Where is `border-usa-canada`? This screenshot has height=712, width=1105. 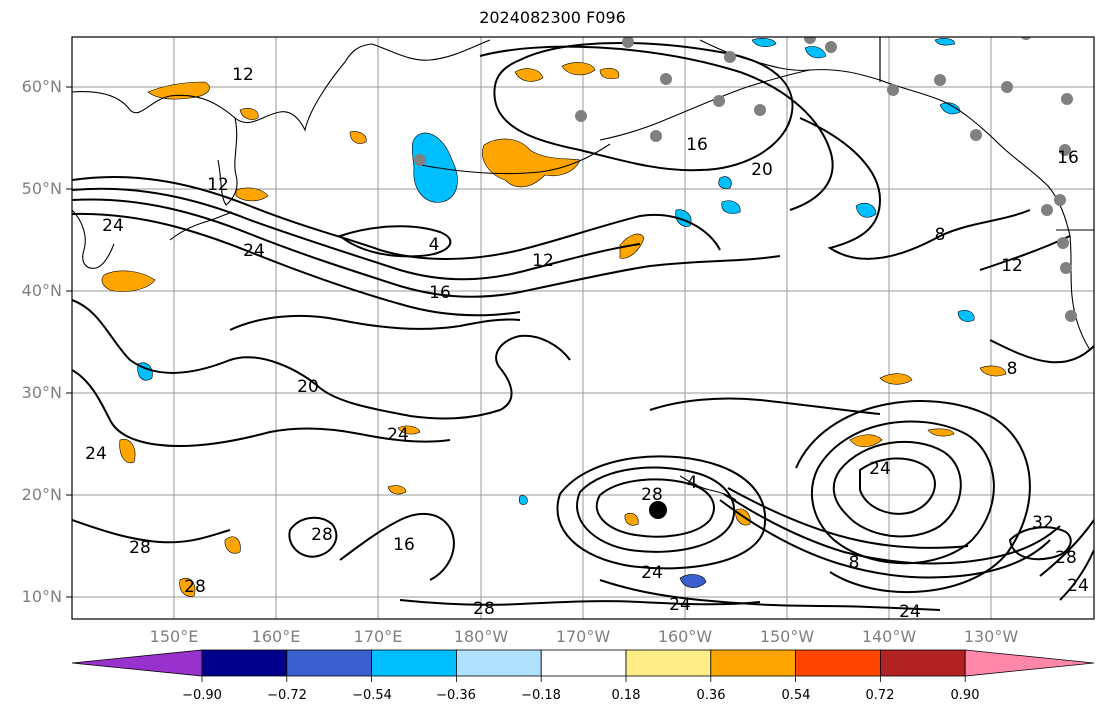
border-usa-canada is located at coordinates (986, 134).